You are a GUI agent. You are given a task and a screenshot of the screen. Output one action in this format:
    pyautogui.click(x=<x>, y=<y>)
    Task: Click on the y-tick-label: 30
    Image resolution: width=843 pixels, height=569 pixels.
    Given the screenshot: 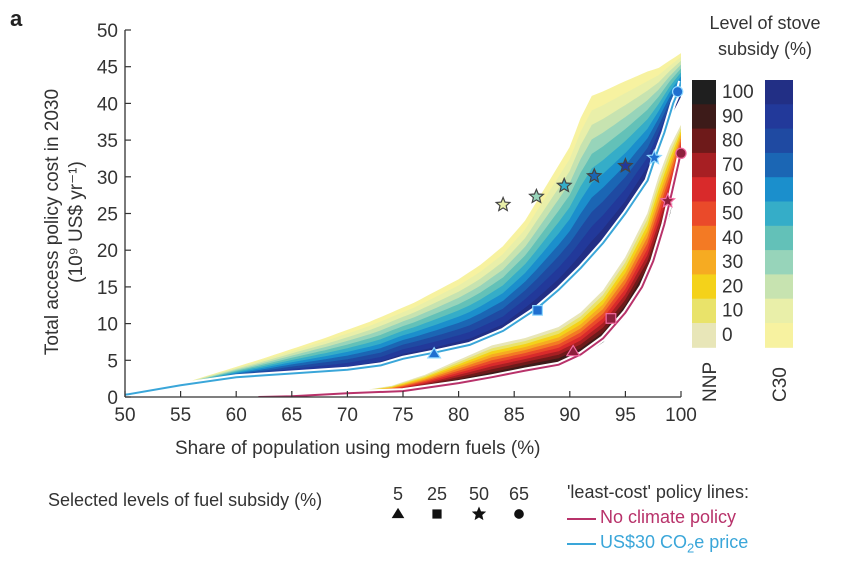 What is the action you would take?
    pyautogui.click(x=107, y=178)
    